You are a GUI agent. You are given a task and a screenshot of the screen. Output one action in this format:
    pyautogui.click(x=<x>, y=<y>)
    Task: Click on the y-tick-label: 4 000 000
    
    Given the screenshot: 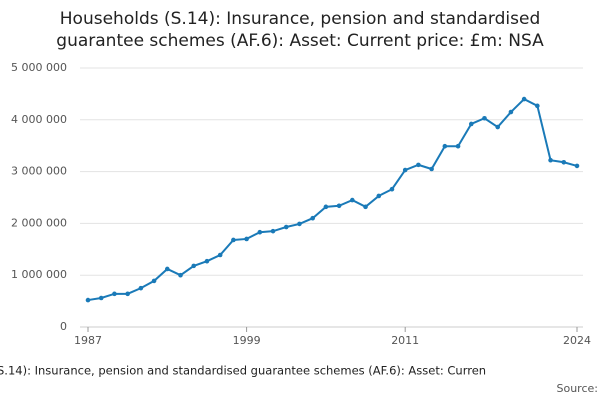 What is the action you would take?
    pyautogui.click(x=39, y=119)
    